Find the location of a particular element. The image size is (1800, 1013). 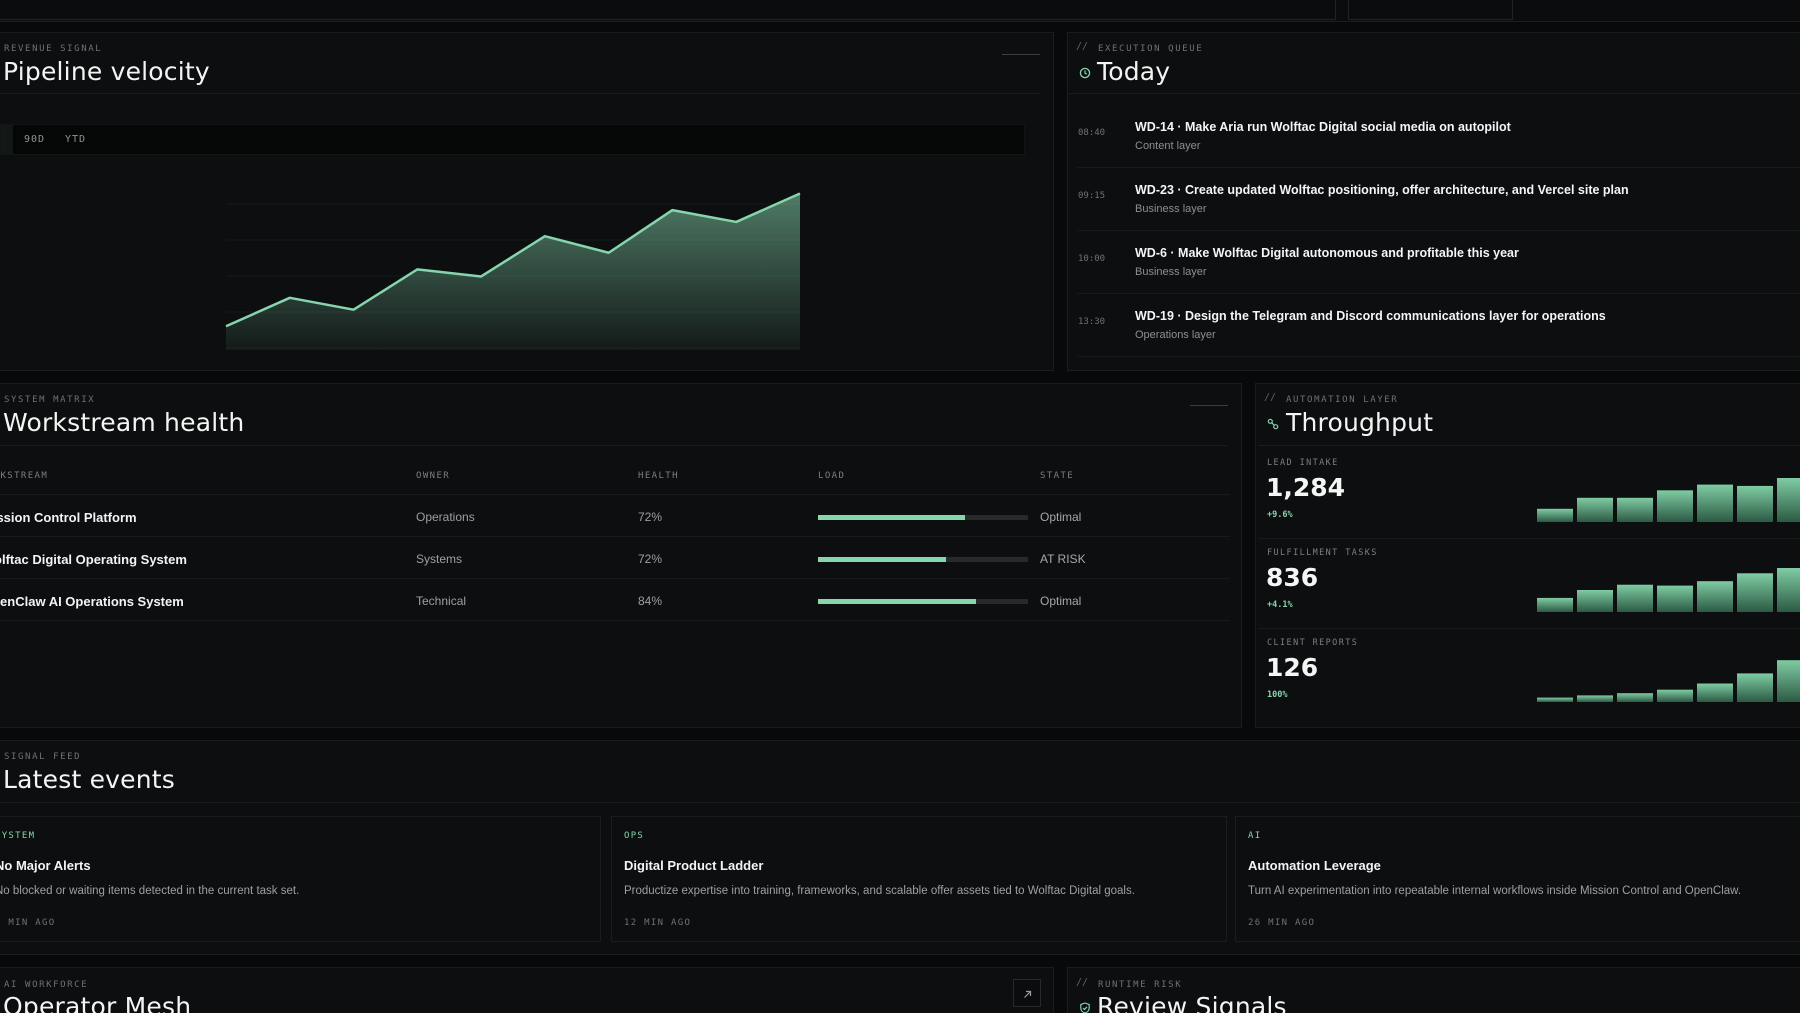

event-time: 26 MIN AGO is located at coordinates (1282, 923).